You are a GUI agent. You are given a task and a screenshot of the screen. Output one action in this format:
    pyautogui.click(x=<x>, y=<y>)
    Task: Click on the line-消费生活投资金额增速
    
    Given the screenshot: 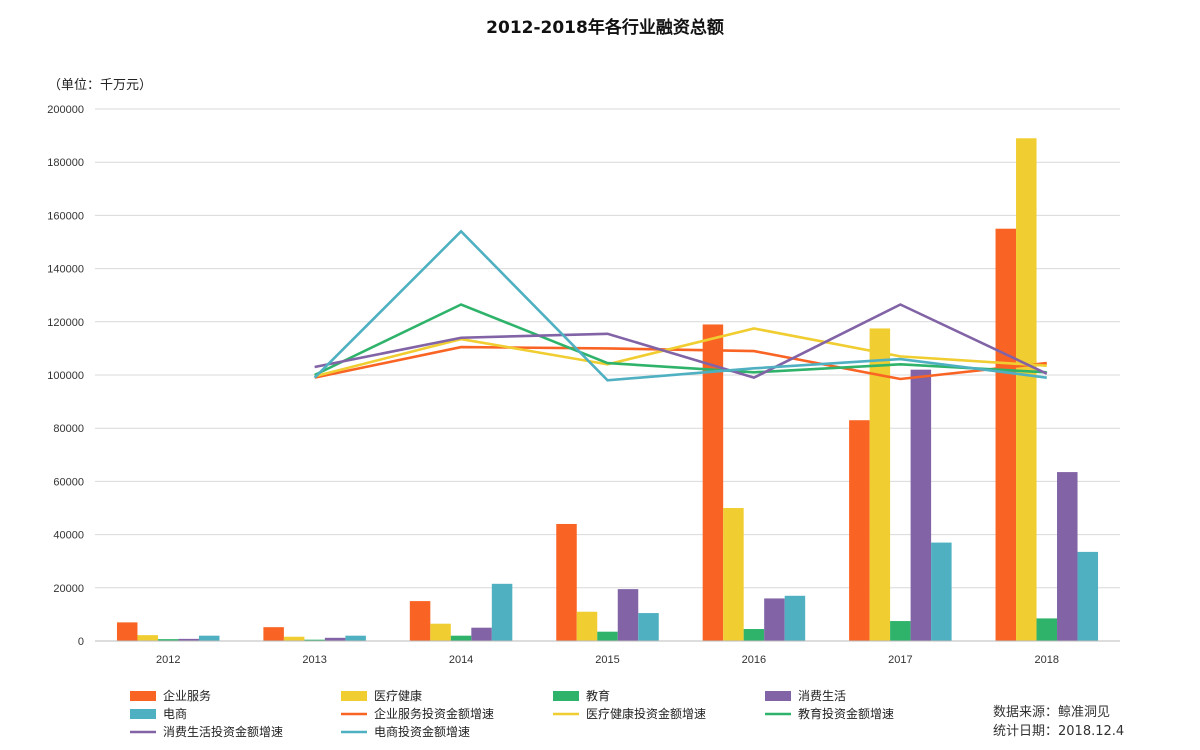 What is the action you would take?
    pyautogui.click(x=681, y=341)
    